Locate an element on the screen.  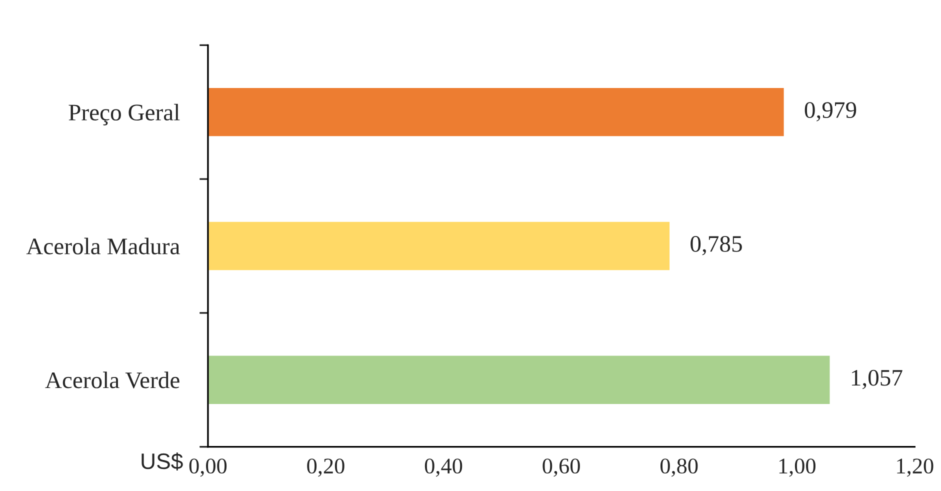
x-tick-label: 1,00 is located at coordinates (797, 467).